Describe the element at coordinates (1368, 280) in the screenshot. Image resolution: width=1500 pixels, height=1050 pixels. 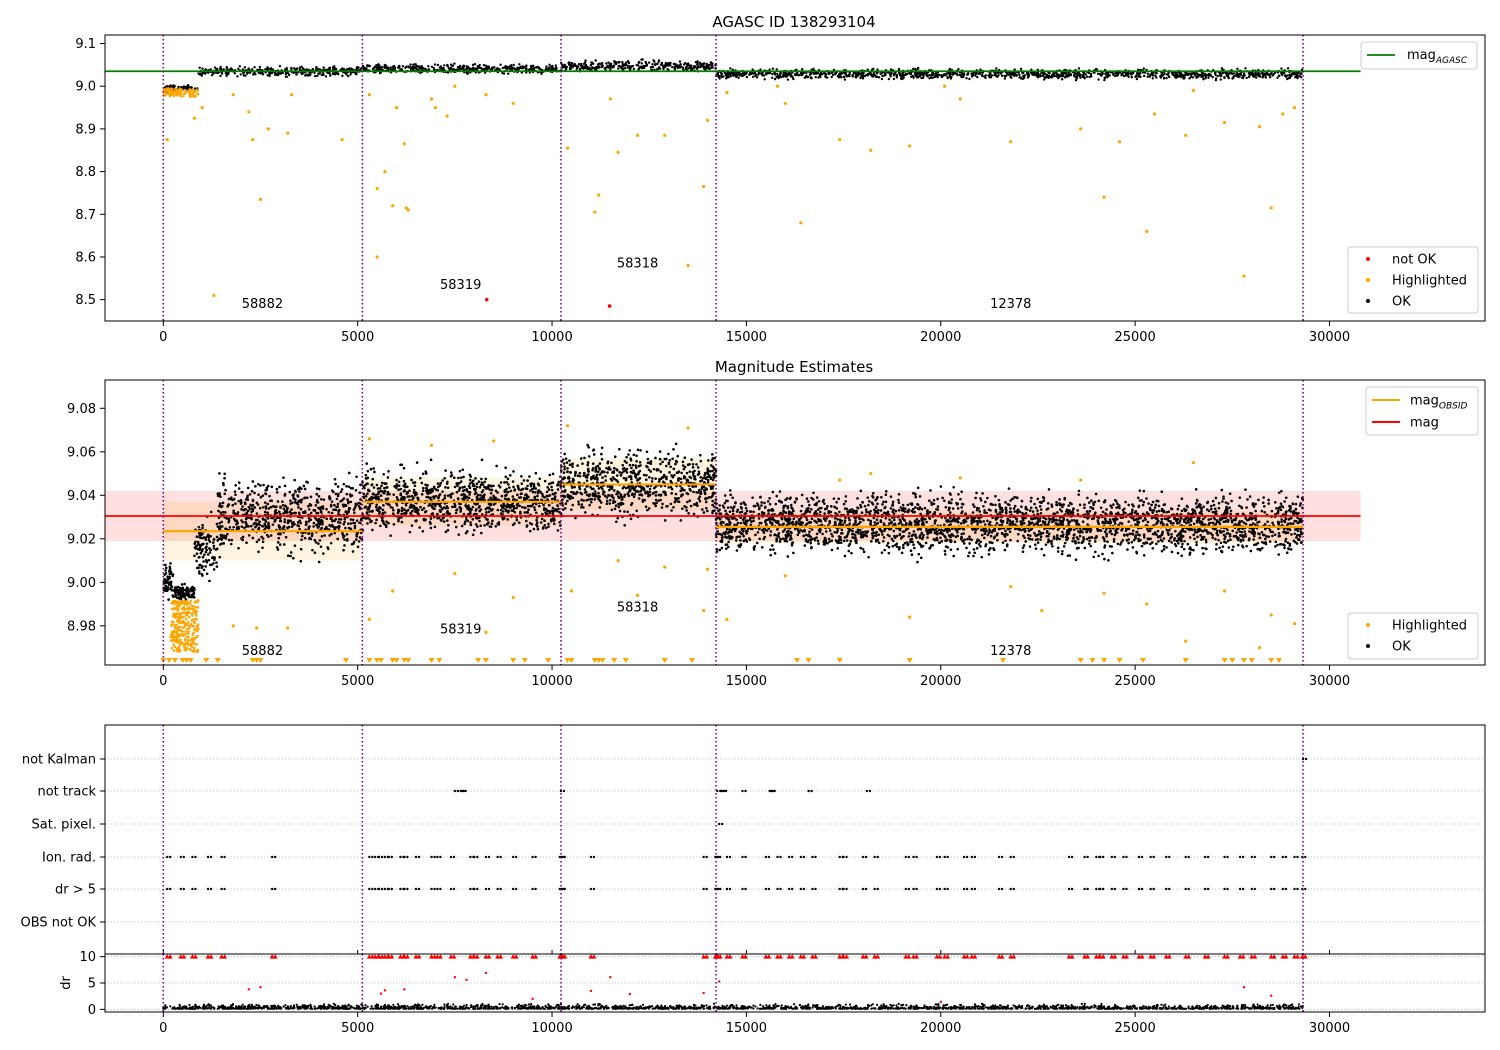
I see `legend-marker` at that location.